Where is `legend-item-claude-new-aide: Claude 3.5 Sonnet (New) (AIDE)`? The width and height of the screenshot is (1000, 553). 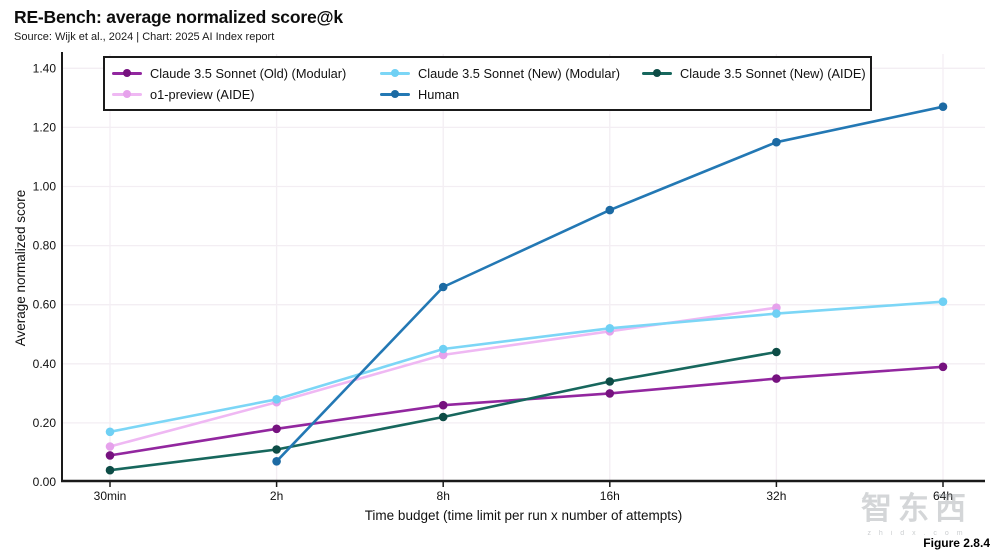 legend-item-claude-new-aide: Claude 3.5 Sonnet (New) (AIDE) is located at coordinates (754, 73).